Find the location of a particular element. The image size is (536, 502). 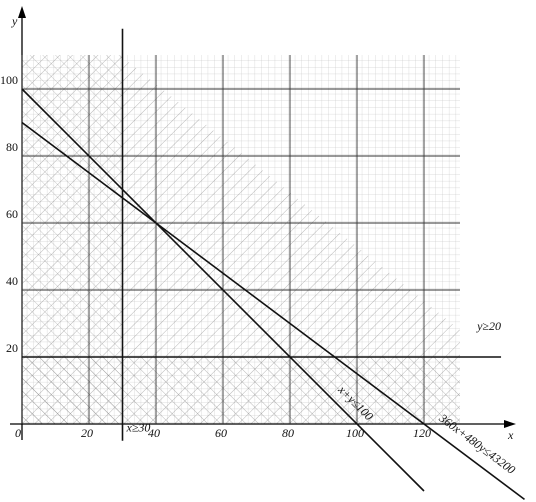

line-label: 360x+480y≤43200 is located at coordinates (477, 443).